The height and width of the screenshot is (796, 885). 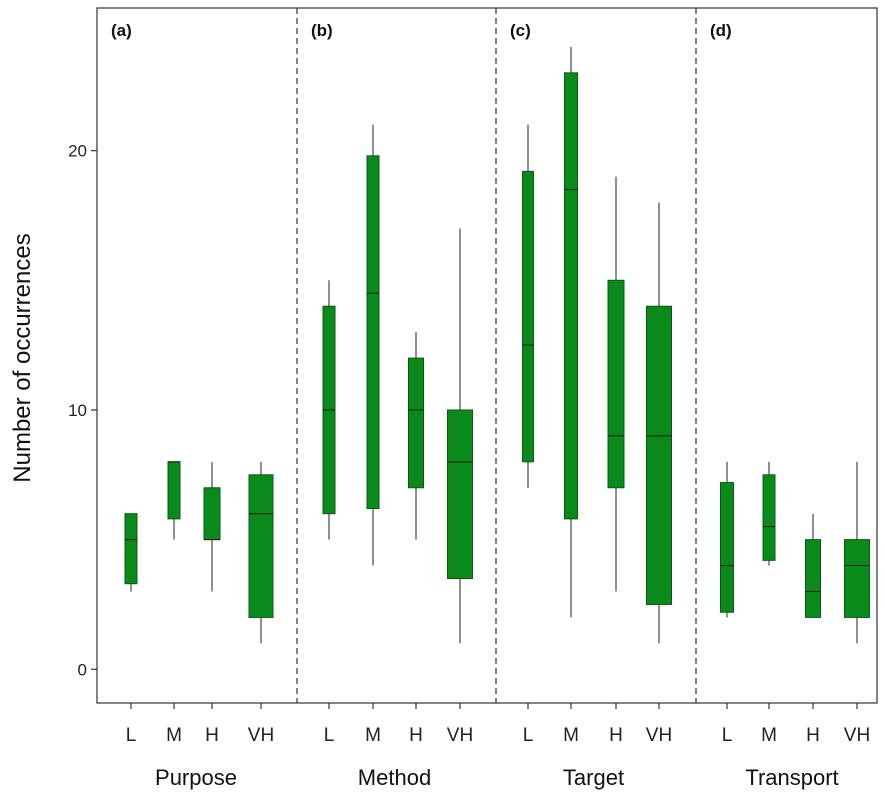 What do you see at coordinates (727, 735) in the screenshot?
I see `x-tick-label-transport-l: L` at bounding box center [727, 735].